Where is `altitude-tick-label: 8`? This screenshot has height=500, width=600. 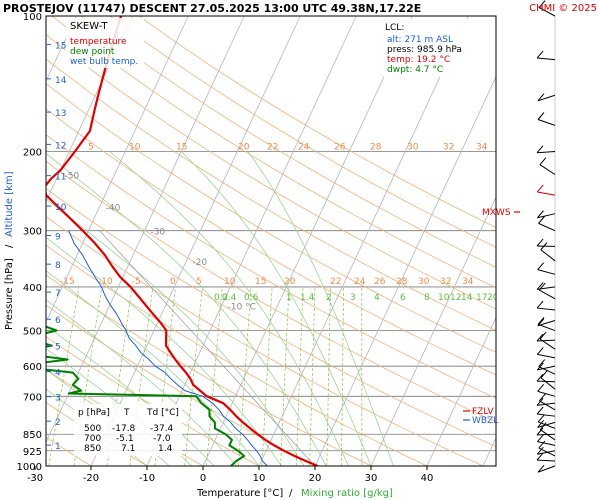
altitude-tick-label: 8 is located at coordinates (58, 266).